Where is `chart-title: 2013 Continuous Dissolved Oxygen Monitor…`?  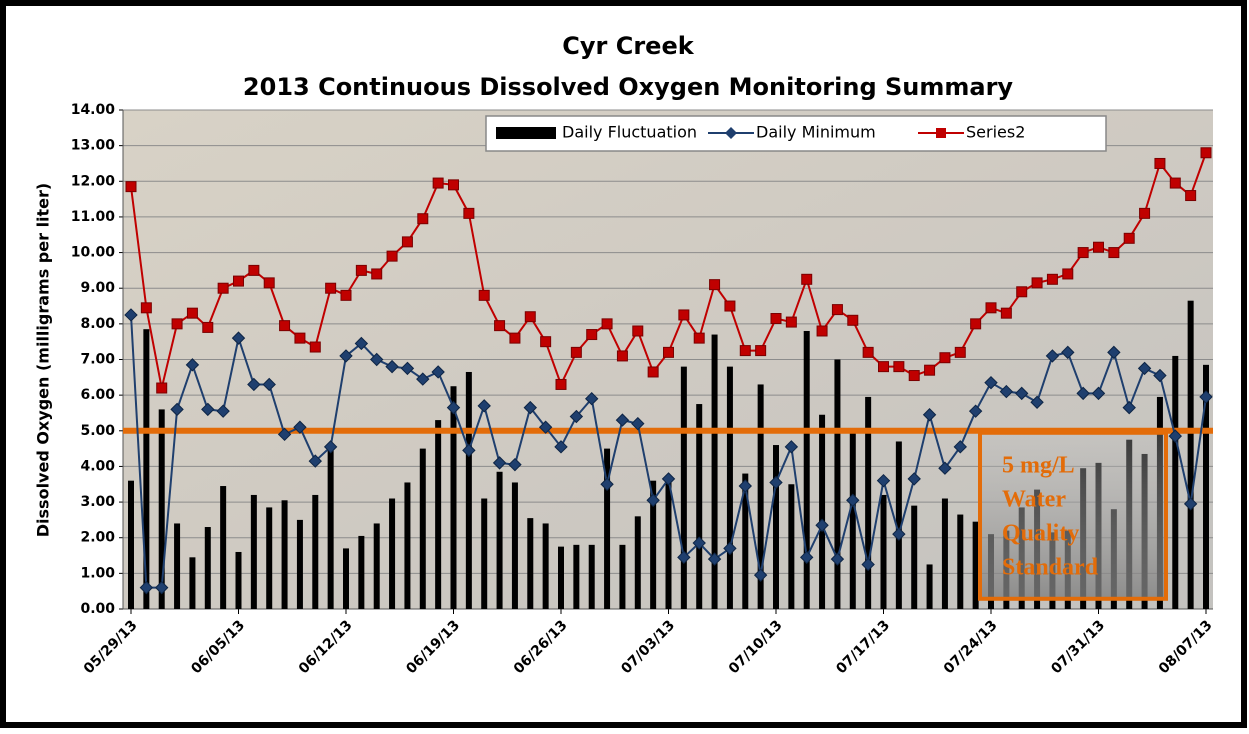 chart-title: 2013 Continuous Dissolved Oxygen Monitor… is located at coordinates (628, 87).